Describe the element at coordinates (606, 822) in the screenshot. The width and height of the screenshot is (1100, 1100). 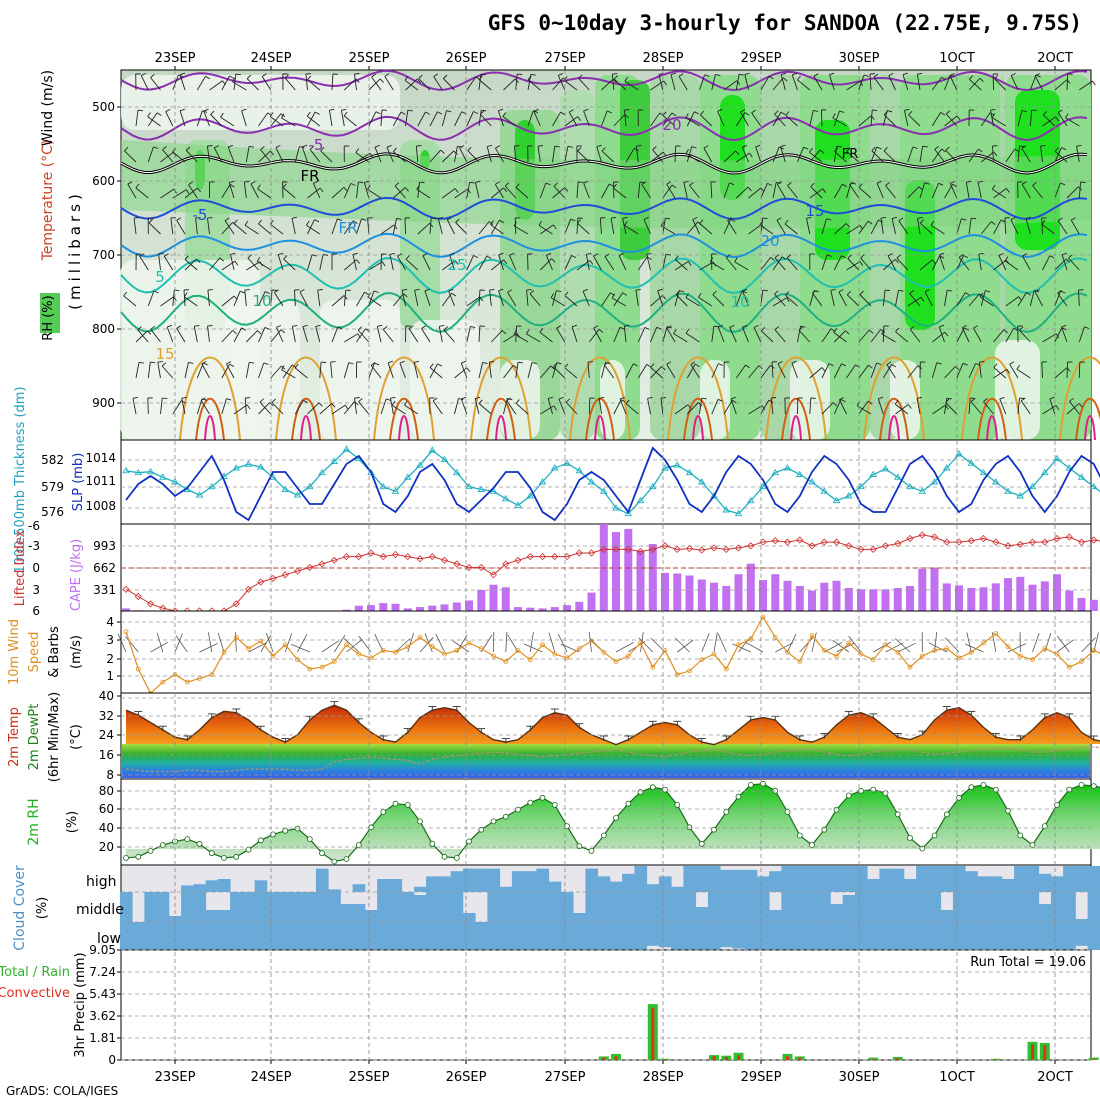
I see `rh-frame` at that location.